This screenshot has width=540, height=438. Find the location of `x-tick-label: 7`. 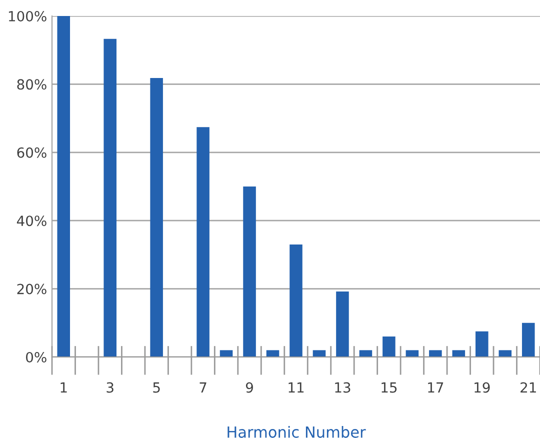

x-tick-label: 7 is located at coordinates (203, 387).